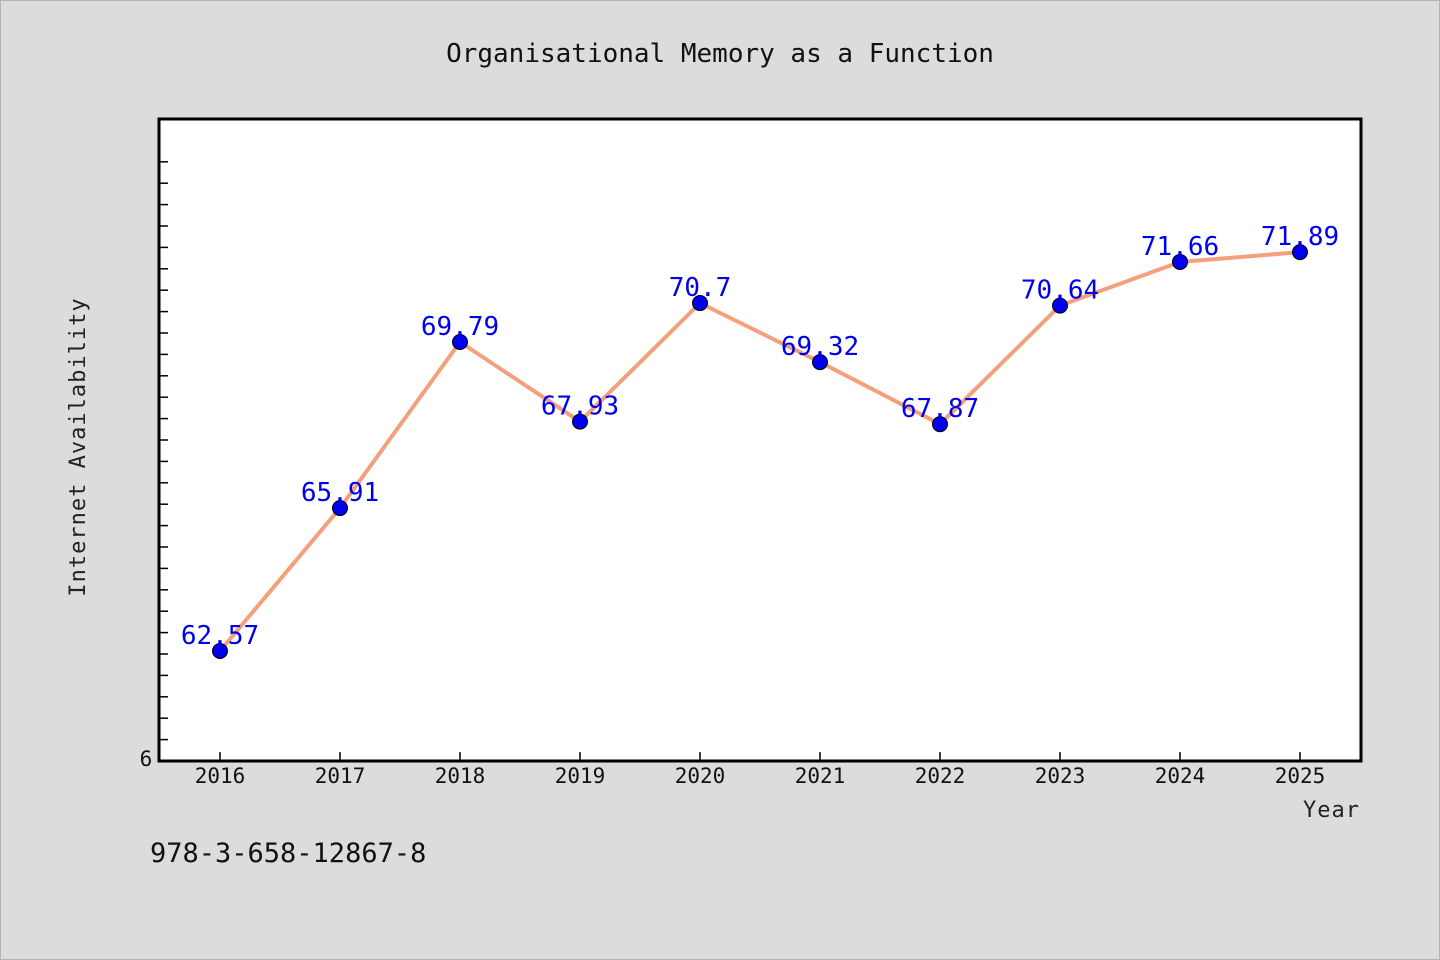 The width and height of the screenshot is (1440, 960). I want to click on x-tick-label-2024: 2024, so click(1180, 776).